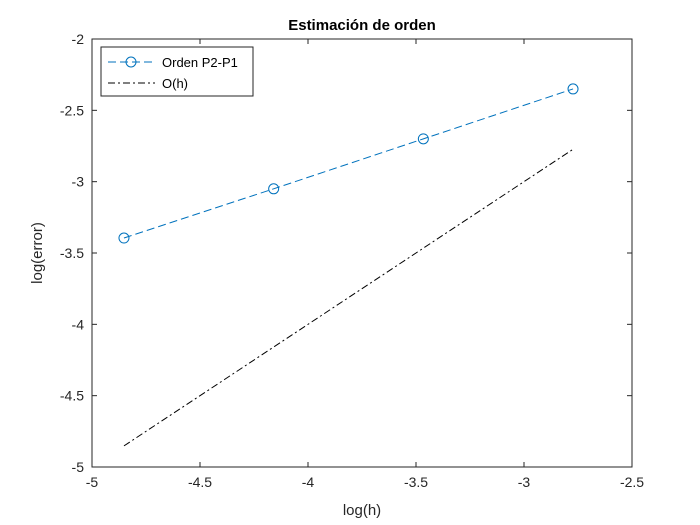 The width and height of the screenshot is (700, 525). Describe the element at coordinates (78, 182) in the screenshot. I see `y-tick-label: -3` at that location.